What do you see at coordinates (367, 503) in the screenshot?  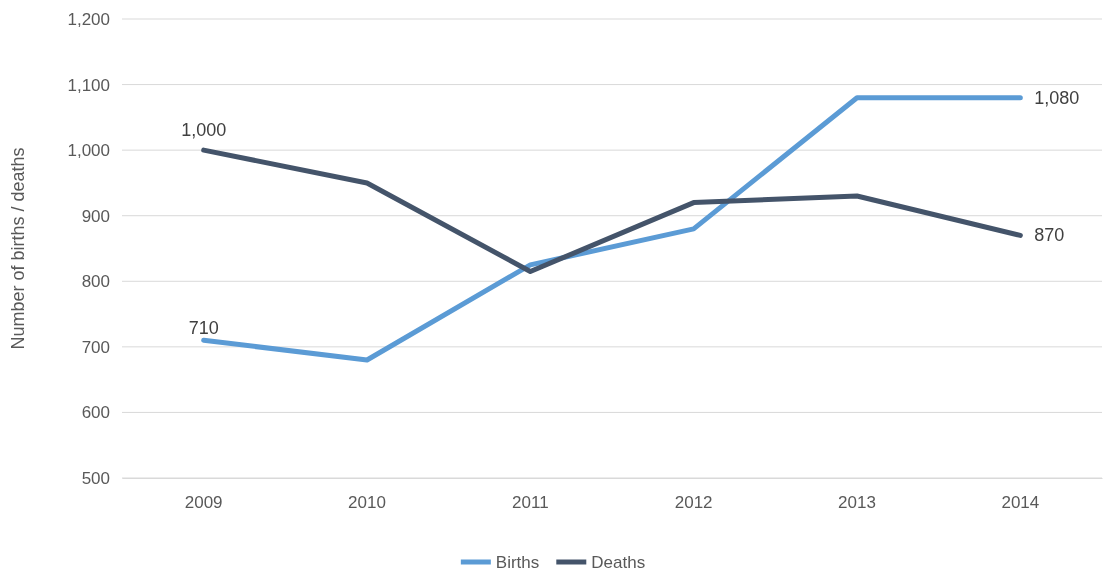 I see `x-tick-label: 2010` at bounding box center [367, 503].